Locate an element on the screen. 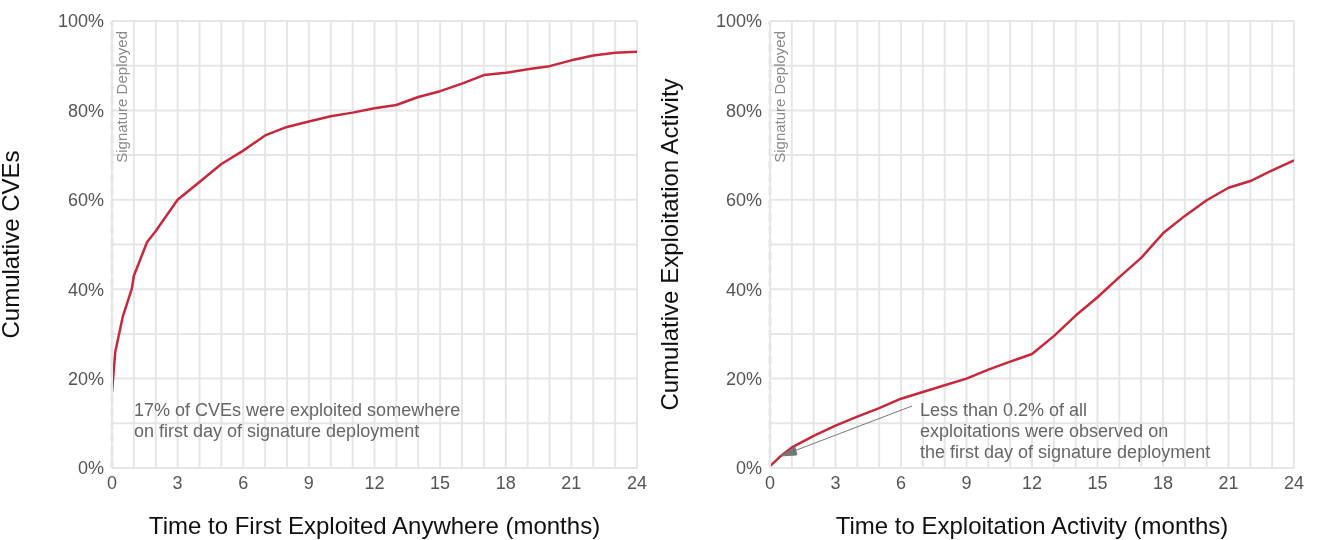  annotation: Less than 0.2% of all exploitations were observed on the first day of signature deployment is located at coordinates (1065, 431).